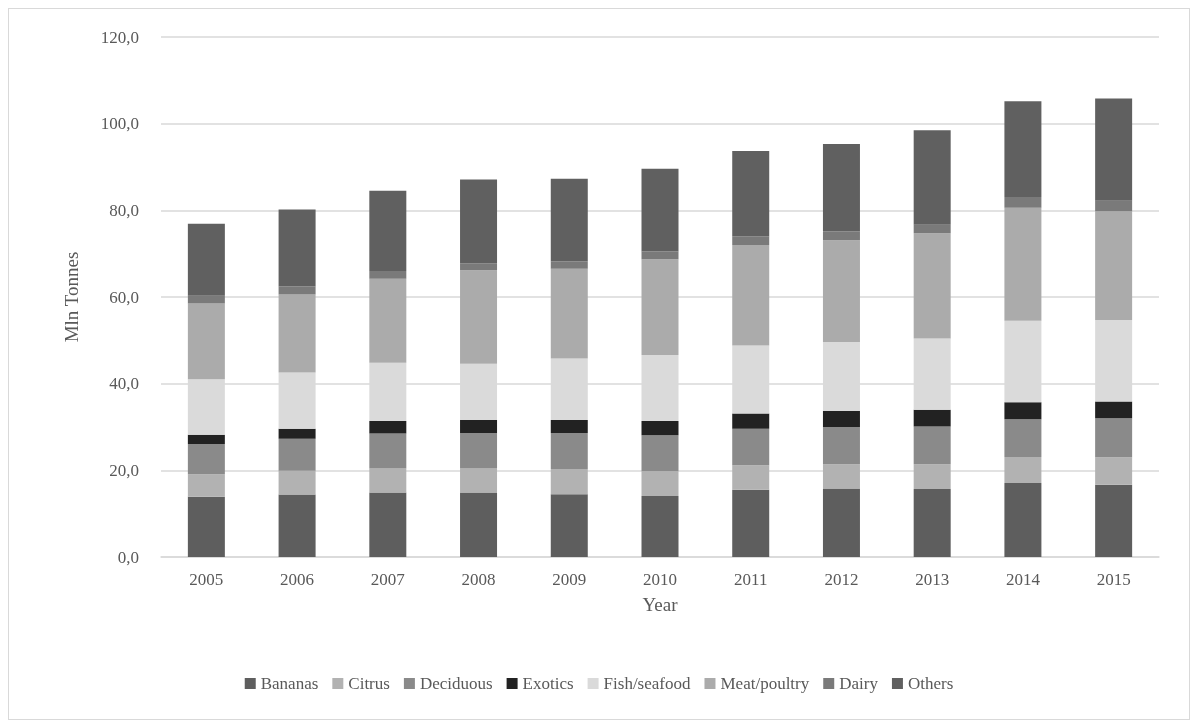  I want to click on legend-label: Bananas, so click(289, 683).